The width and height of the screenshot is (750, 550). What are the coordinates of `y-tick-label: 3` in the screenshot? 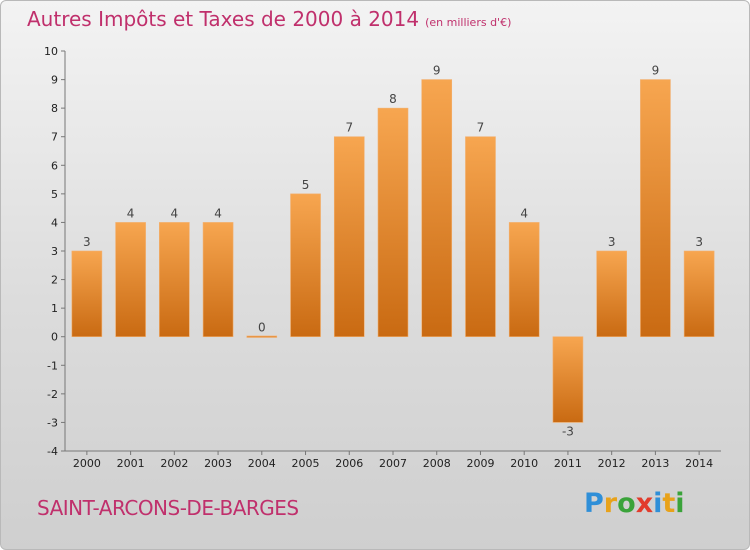 It's located at (54, 251).